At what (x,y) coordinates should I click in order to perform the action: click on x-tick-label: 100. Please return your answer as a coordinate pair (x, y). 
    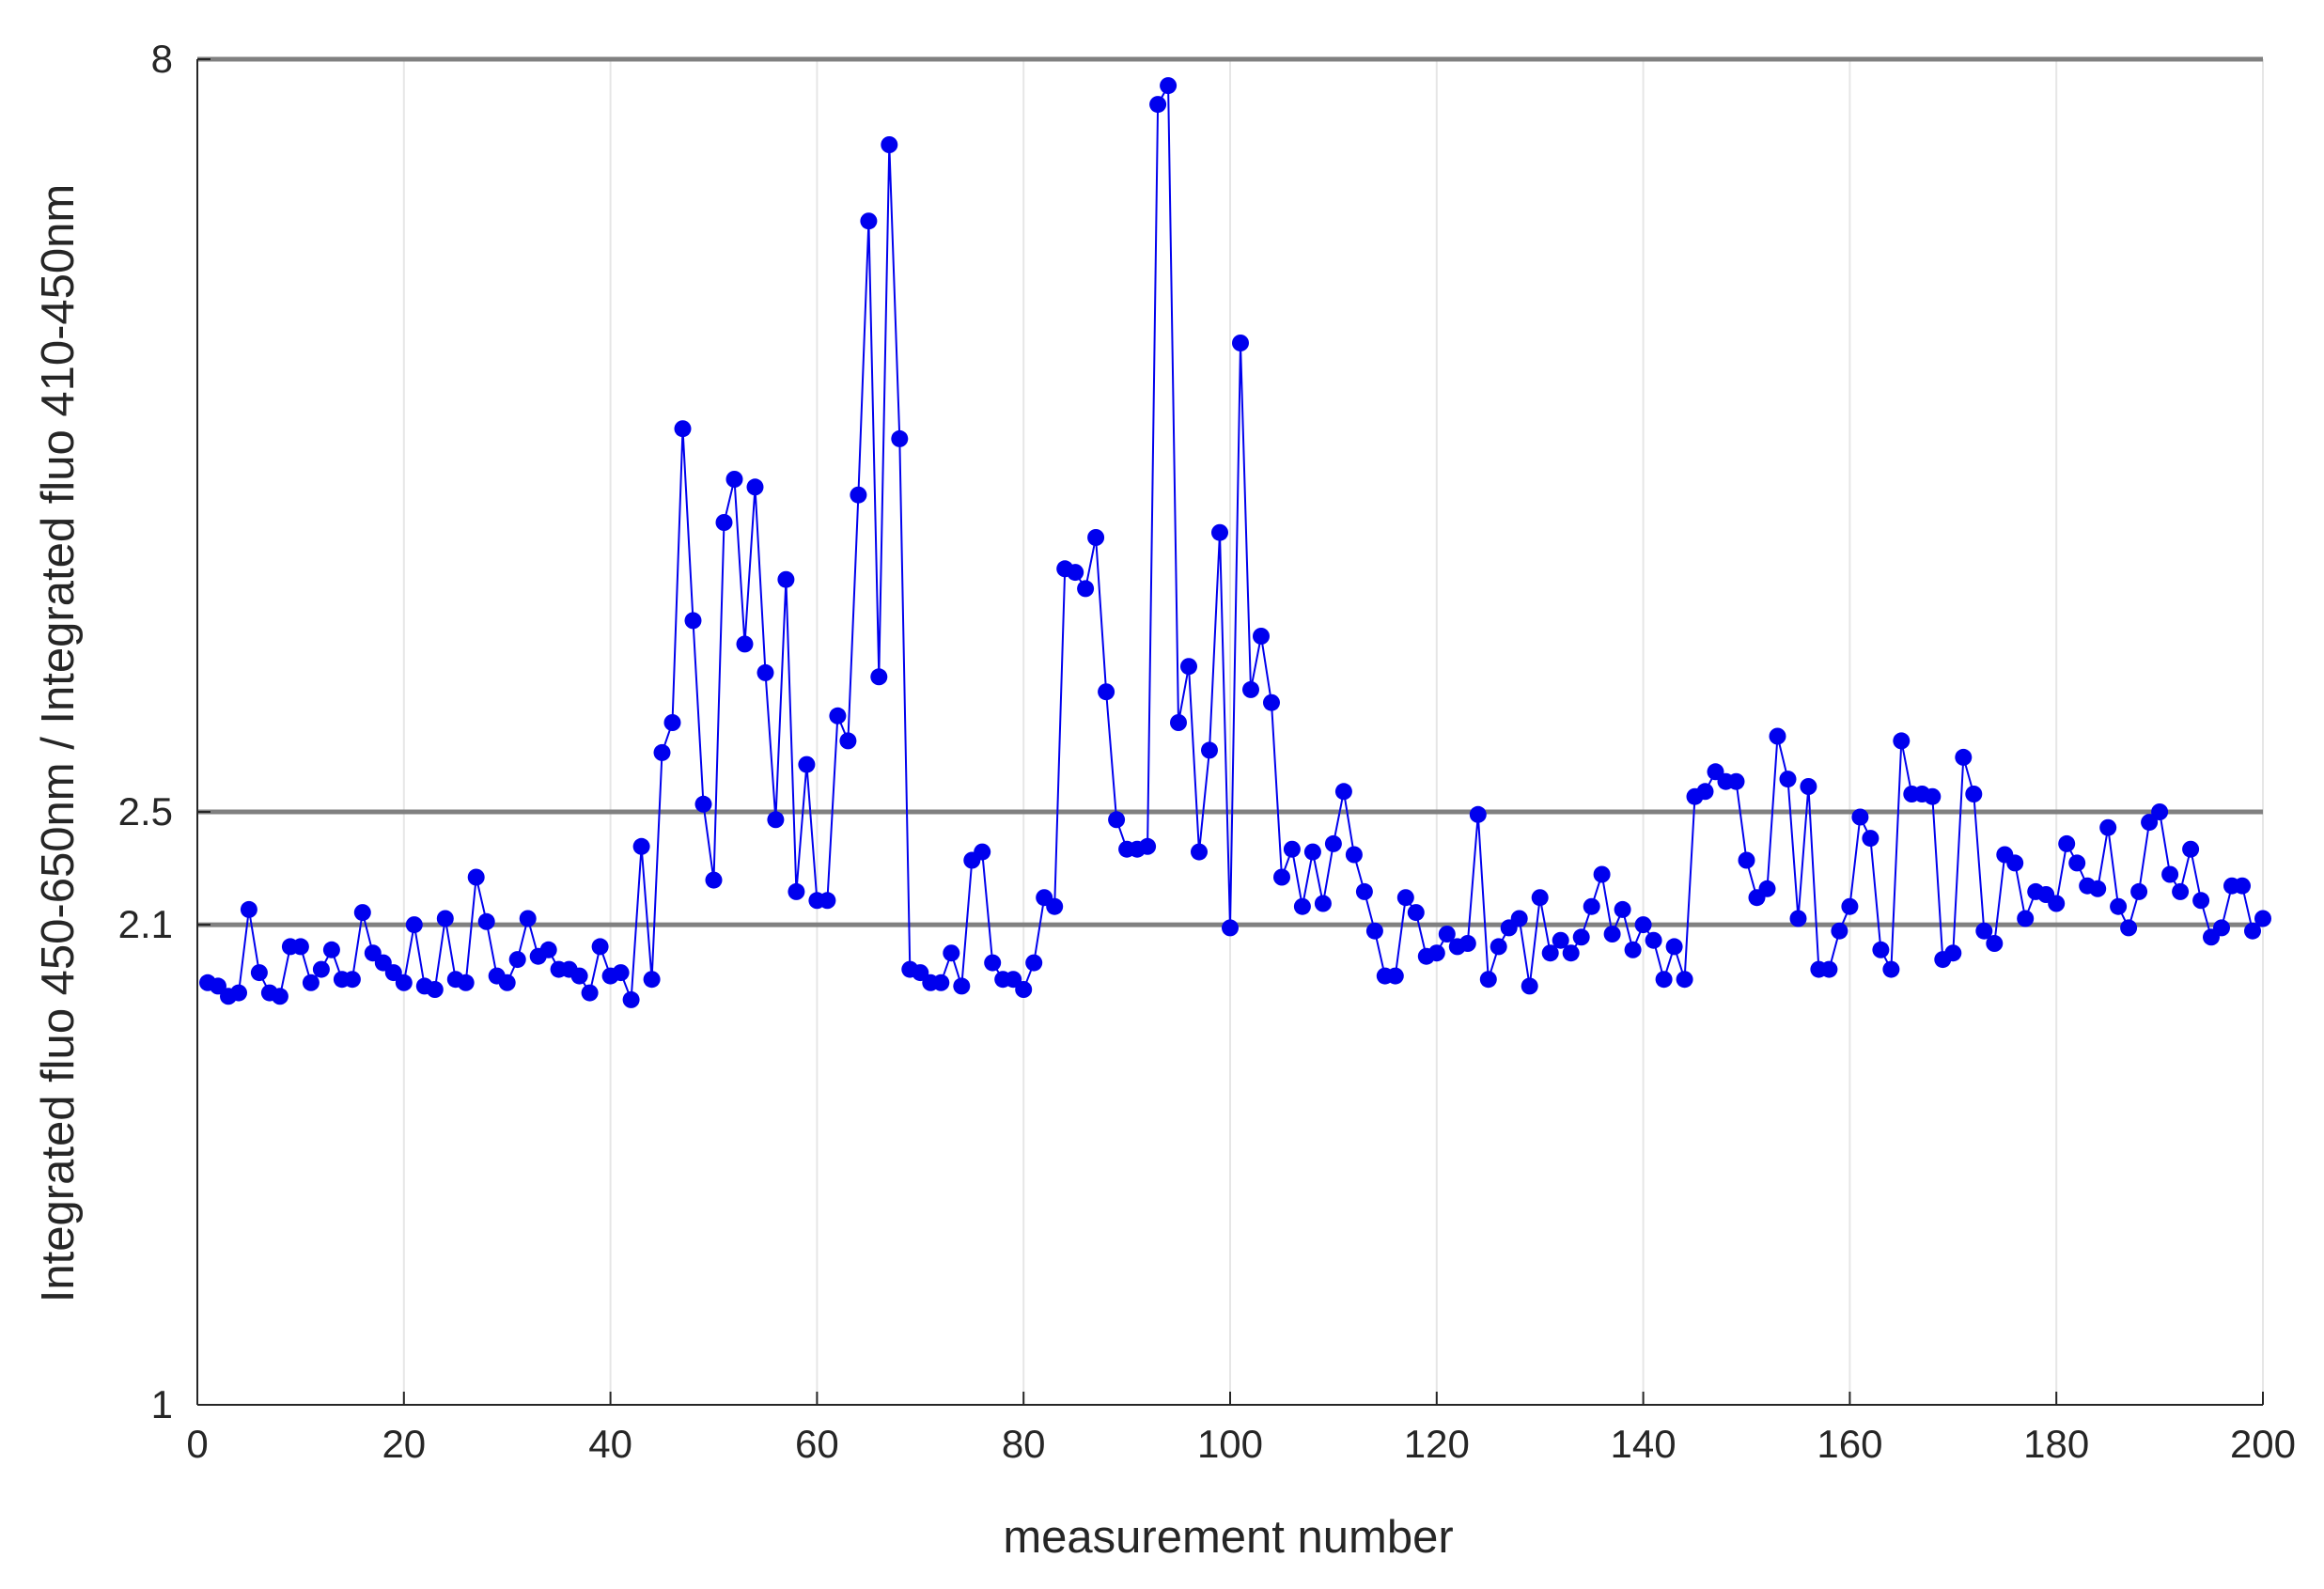
    Looking at the image, I should click on (1230, 1444).